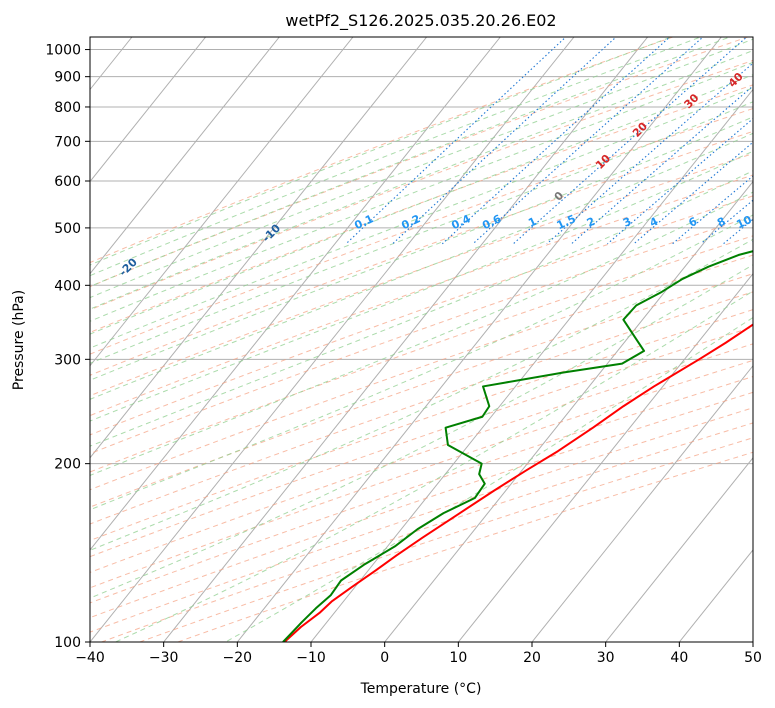 The image size is (775, 708). I want to click on y-tick-label: 500, so click(67, 229).